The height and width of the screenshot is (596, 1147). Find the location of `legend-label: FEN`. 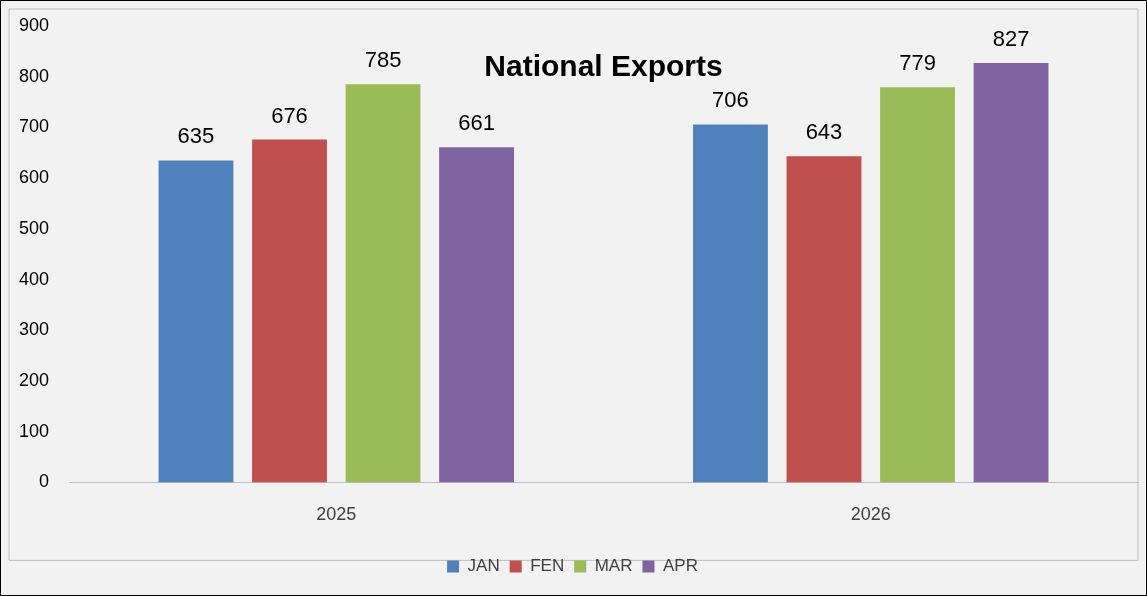

legend-label: FEN is located at coordinates (547, 566).